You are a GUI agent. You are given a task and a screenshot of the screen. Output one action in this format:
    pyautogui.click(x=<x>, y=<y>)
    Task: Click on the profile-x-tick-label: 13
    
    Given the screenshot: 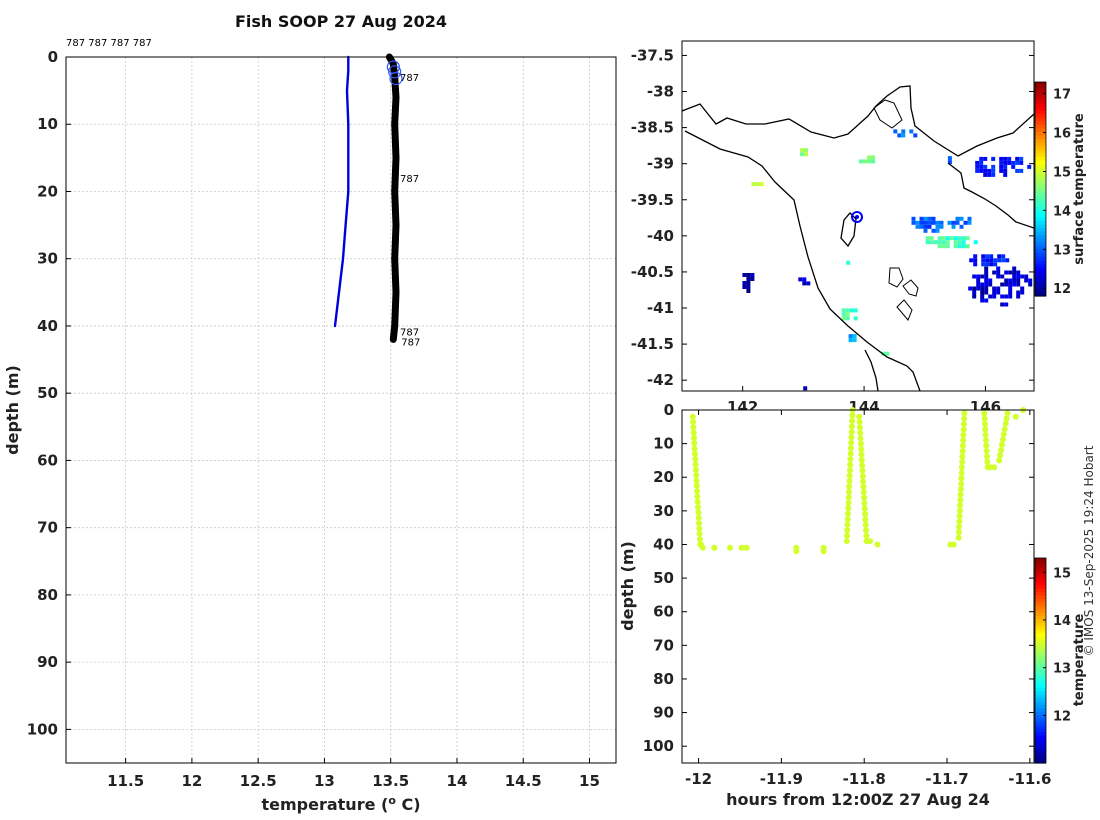 What is the action you would take?
    pyautogui.click(x=324, y=781)
    